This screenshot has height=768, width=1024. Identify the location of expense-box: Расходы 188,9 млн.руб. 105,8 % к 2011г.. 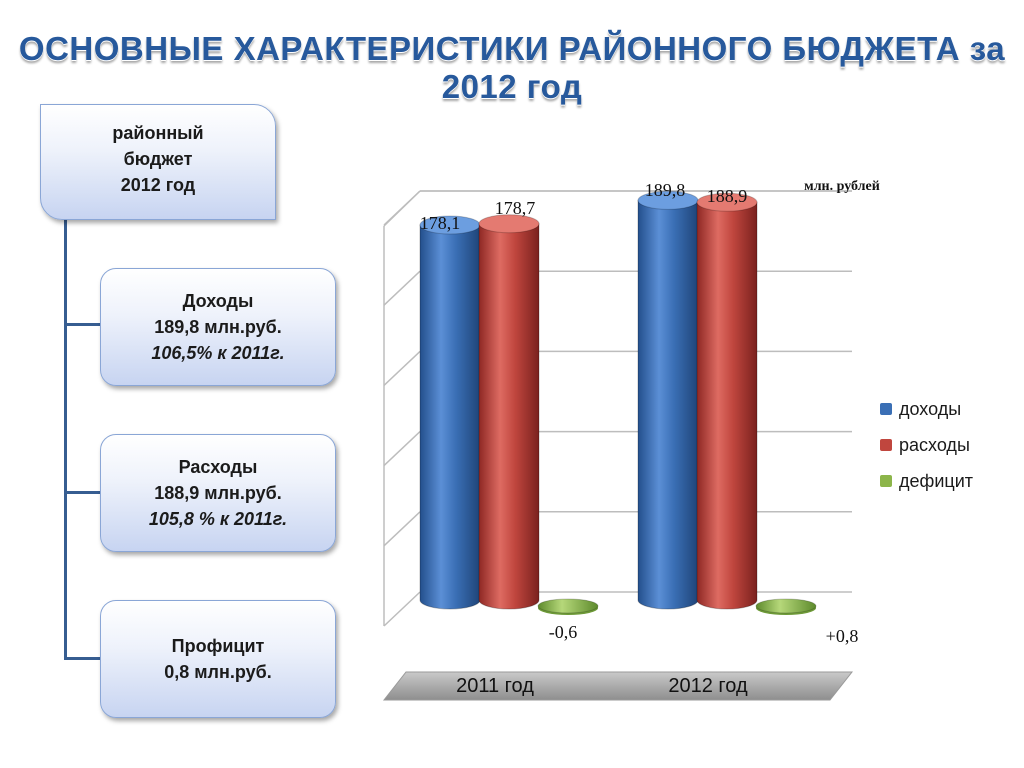
(218, 493).